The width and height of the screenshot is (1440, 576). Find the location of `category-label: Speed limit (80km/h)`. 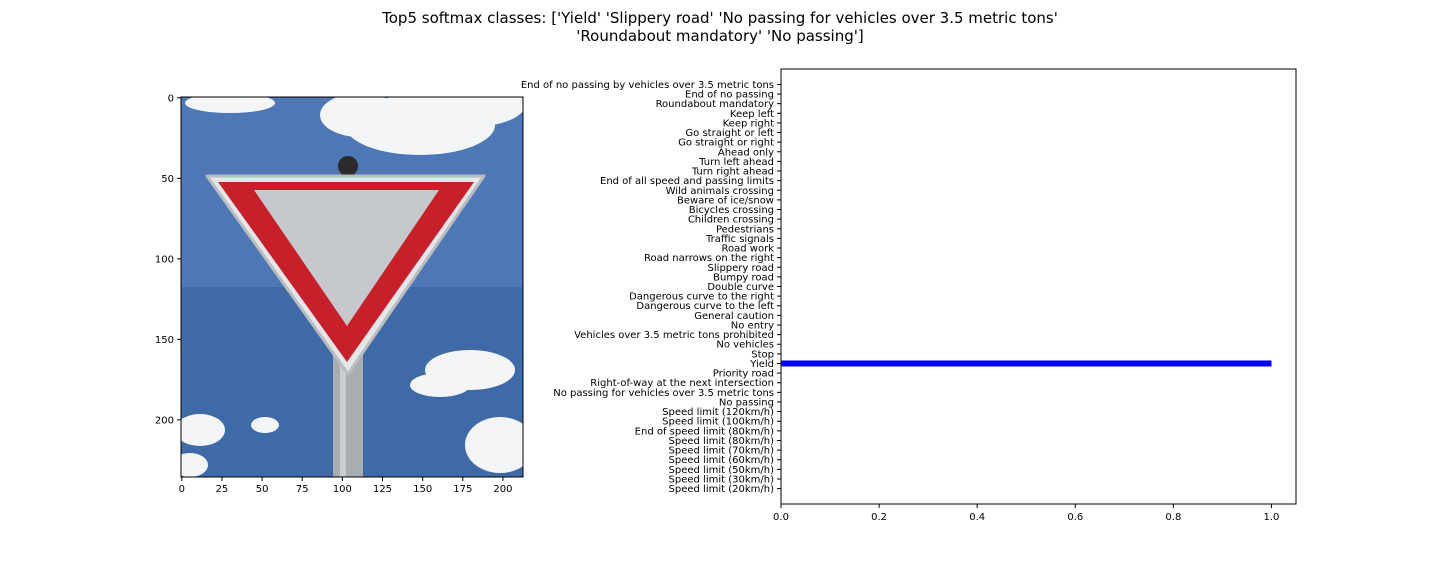

category-label: Speed limit (80km/h) is located at coordinates (722, 441).